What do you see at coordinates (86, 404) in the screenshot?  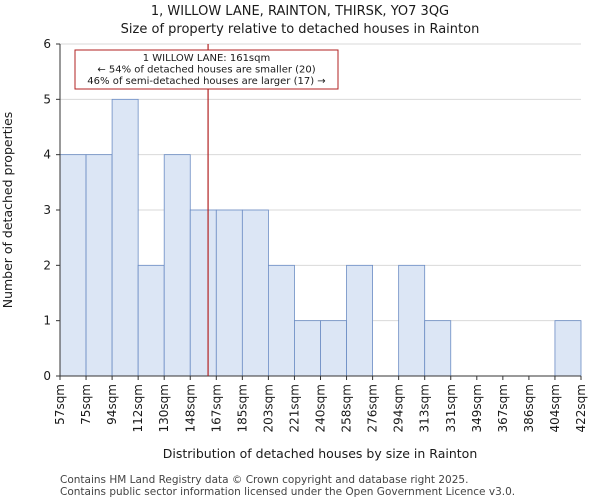 I see `x-tick-label: 75sqm` at bounding box center [86, 404].